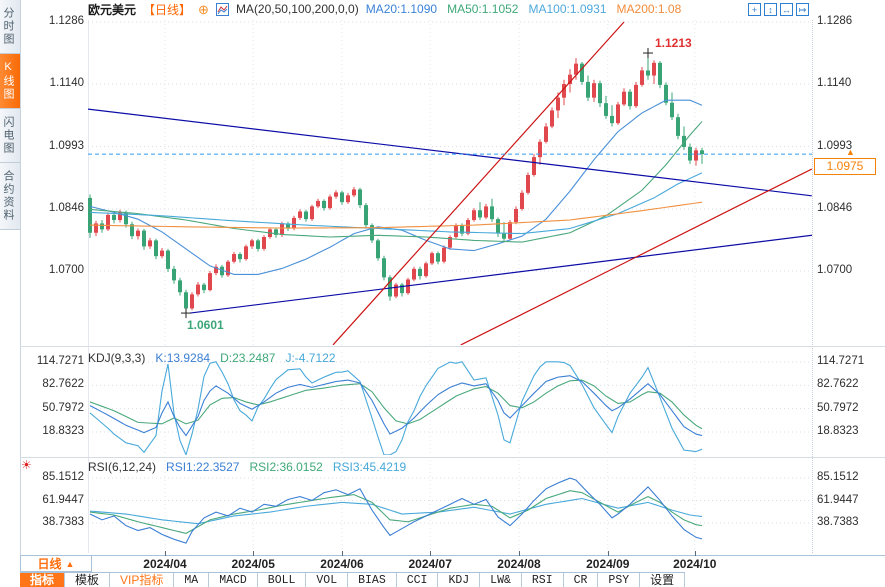 The height and width of the screenshot is (587, 885). What do you see at coordinates (835, 21) in the screenshot?
I see `main-y-axis-label-right: 1.1286` at bounding box center [835, 21].